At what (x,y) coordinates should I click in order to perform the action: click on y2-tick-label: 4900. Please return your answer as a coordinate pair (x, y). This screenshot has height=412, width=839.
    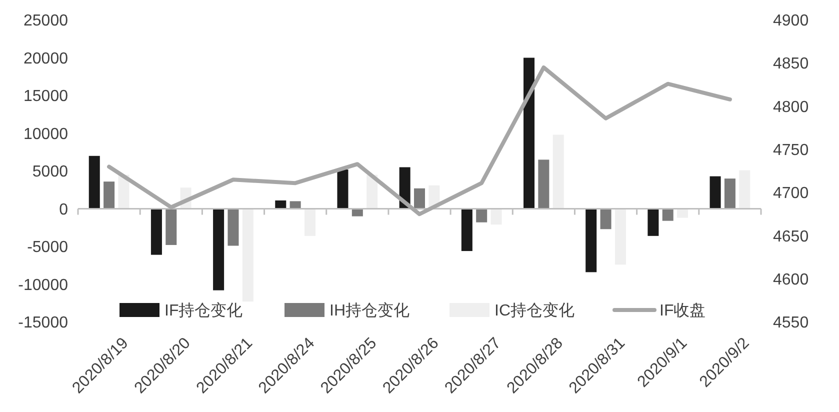
    Looking at the image, I should click on (791, 21).